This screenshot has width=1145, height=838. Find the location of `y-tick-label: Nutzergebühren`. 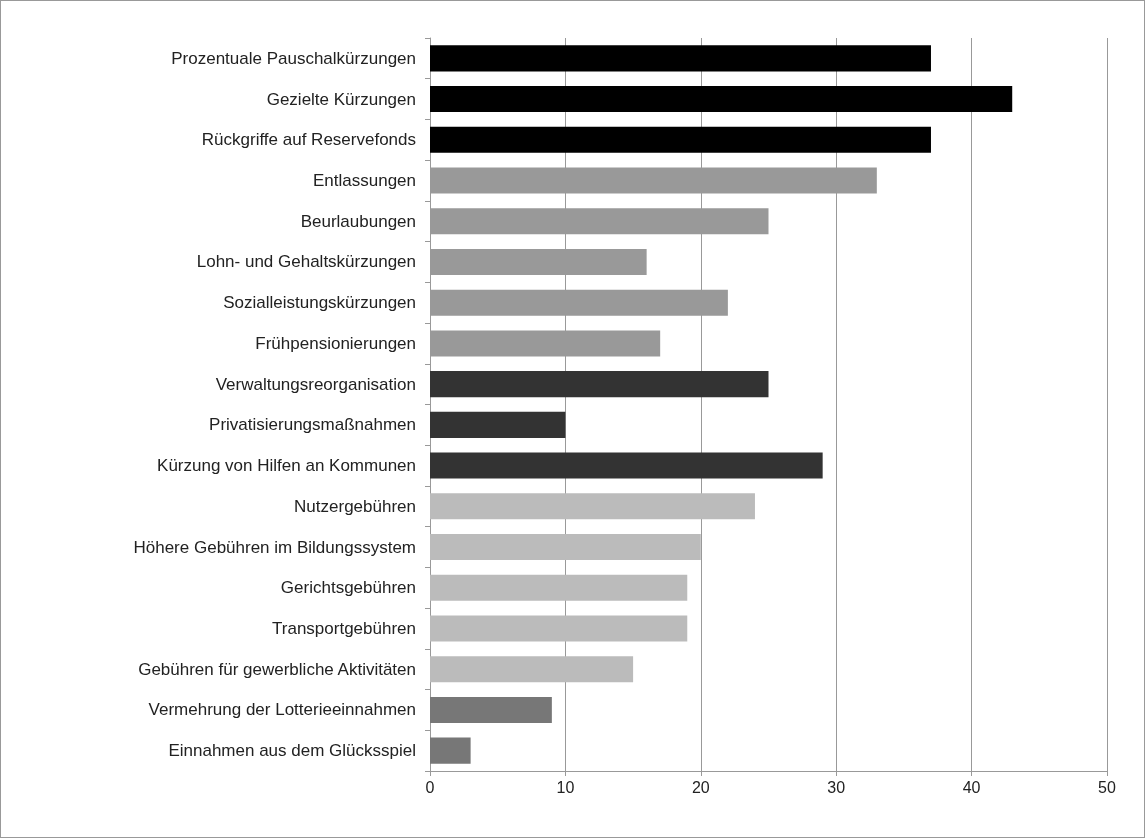

y-tick-label: Nutzergebühren is located at coordinates (355, 506).